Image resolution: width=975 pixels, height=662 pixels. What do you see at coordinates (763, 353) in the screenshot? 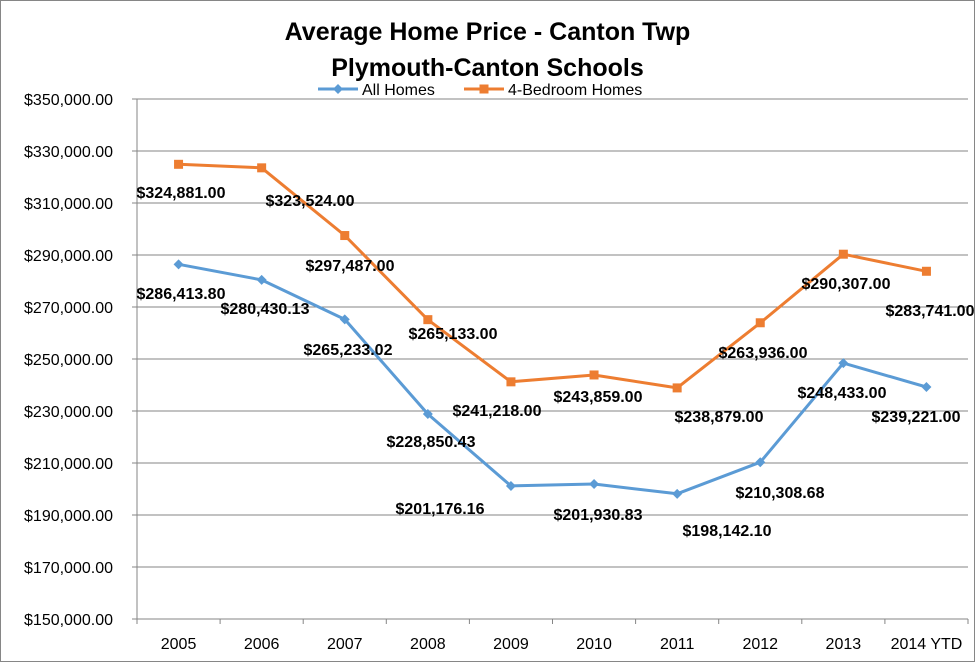
I see `data-label: $263,936.00` at bounding box center [763, 353].